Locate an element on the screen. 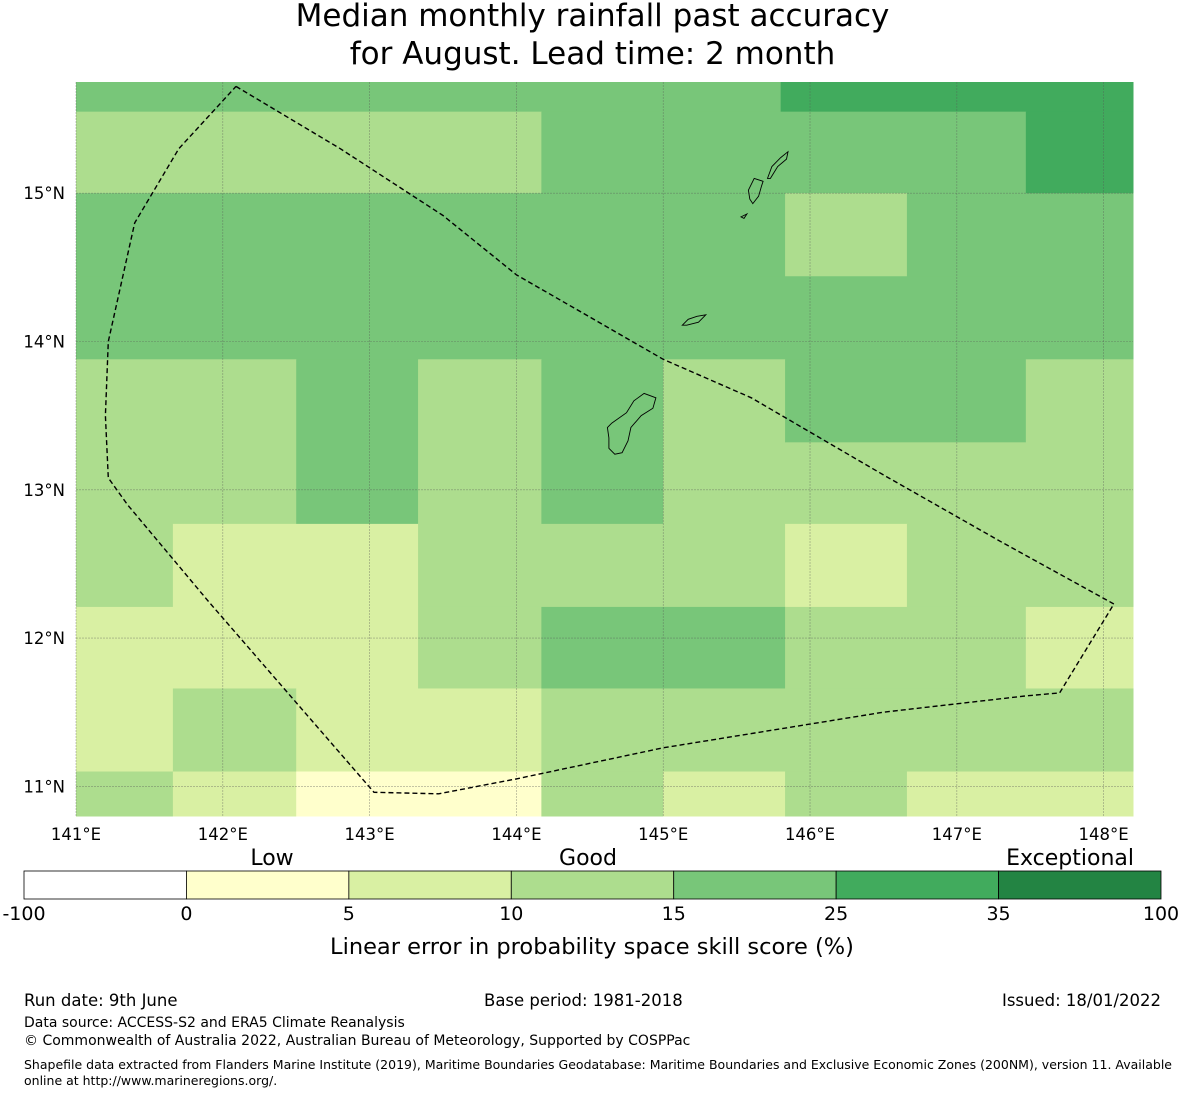 The width and height of the screenshot is (1185, 1095). colorbar-tick-label: 0 is located at coordinates (186, 914).